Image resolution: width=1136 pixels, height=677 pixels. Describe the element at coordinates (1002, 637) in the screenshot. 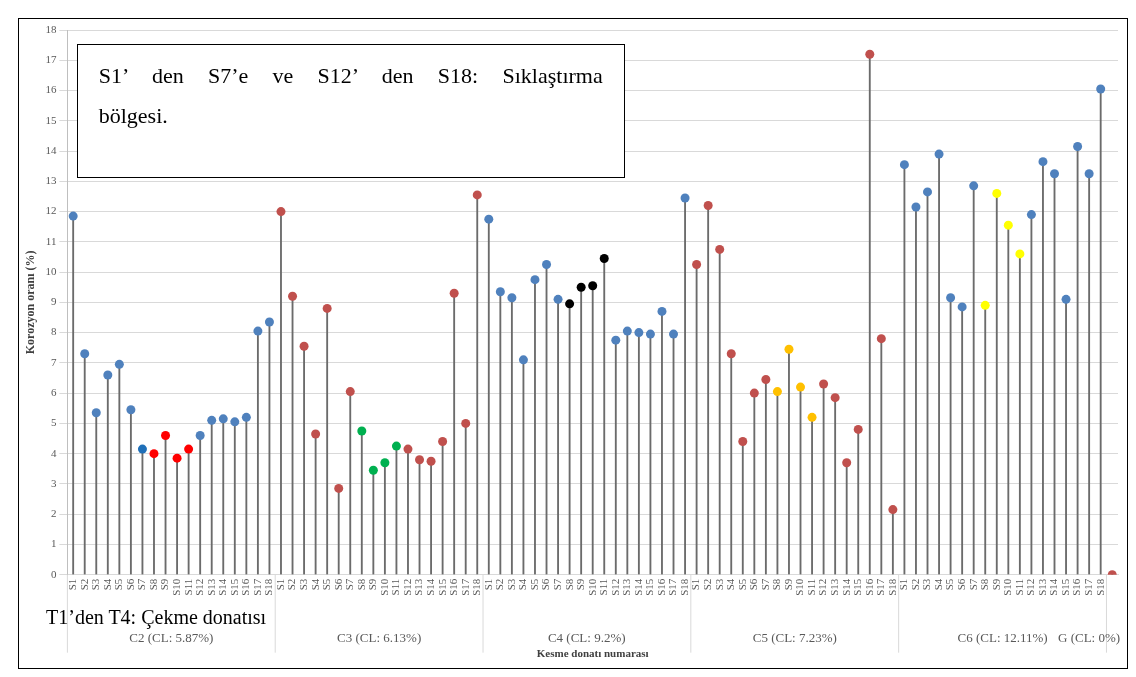

I see `text: C6 (CL: 12.11%)` at that location.